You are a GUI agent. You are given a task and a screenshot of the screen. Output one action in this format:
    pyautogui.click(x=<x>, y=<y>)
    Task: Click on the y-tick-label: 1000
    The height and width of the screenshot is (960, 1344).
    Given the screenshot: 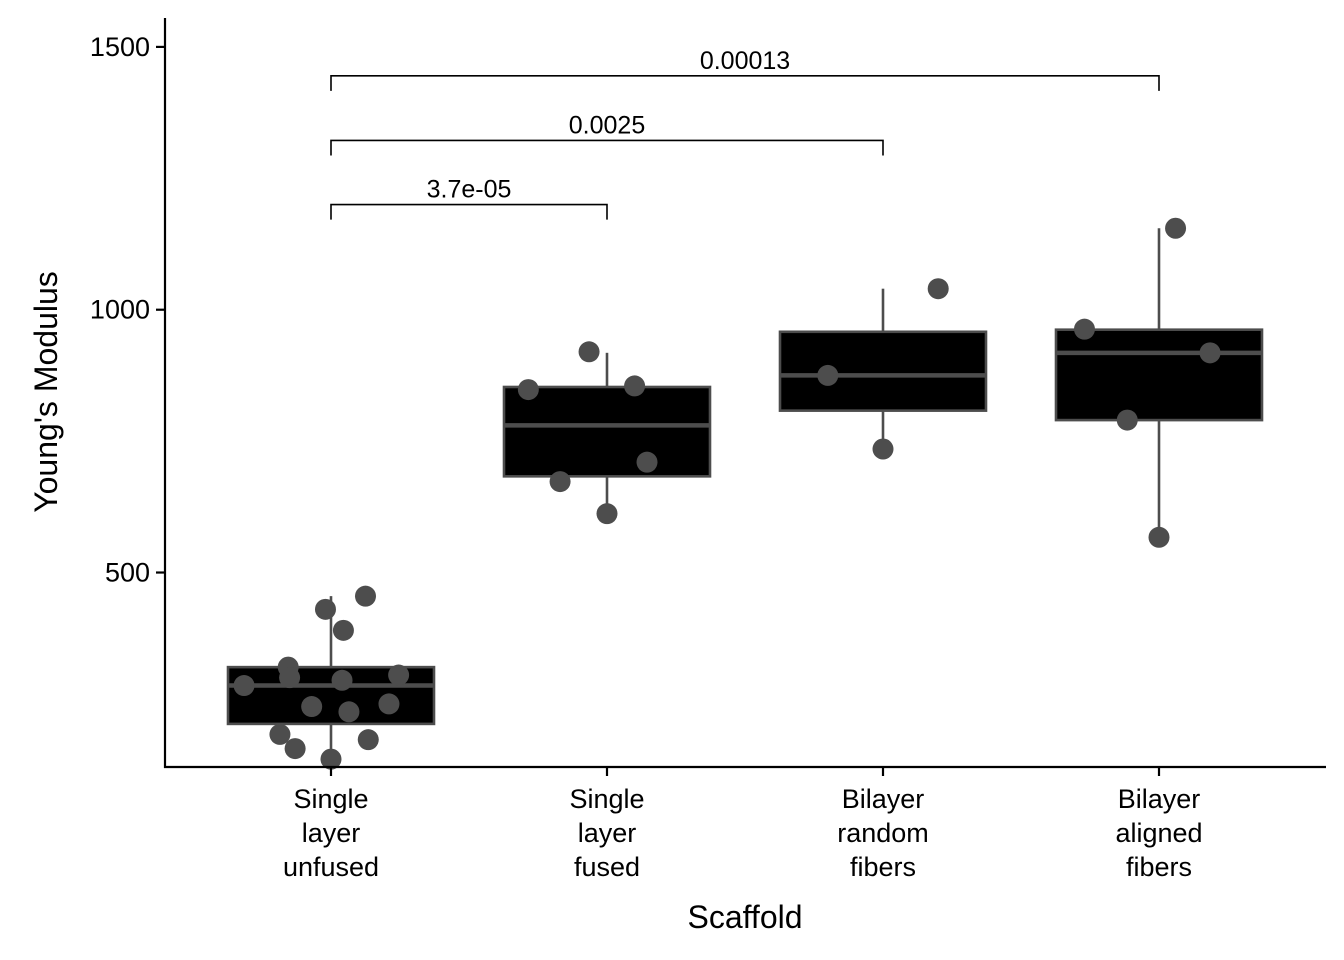 What is the action you would take?
    pyautogui.click(x=120, y=310)
    